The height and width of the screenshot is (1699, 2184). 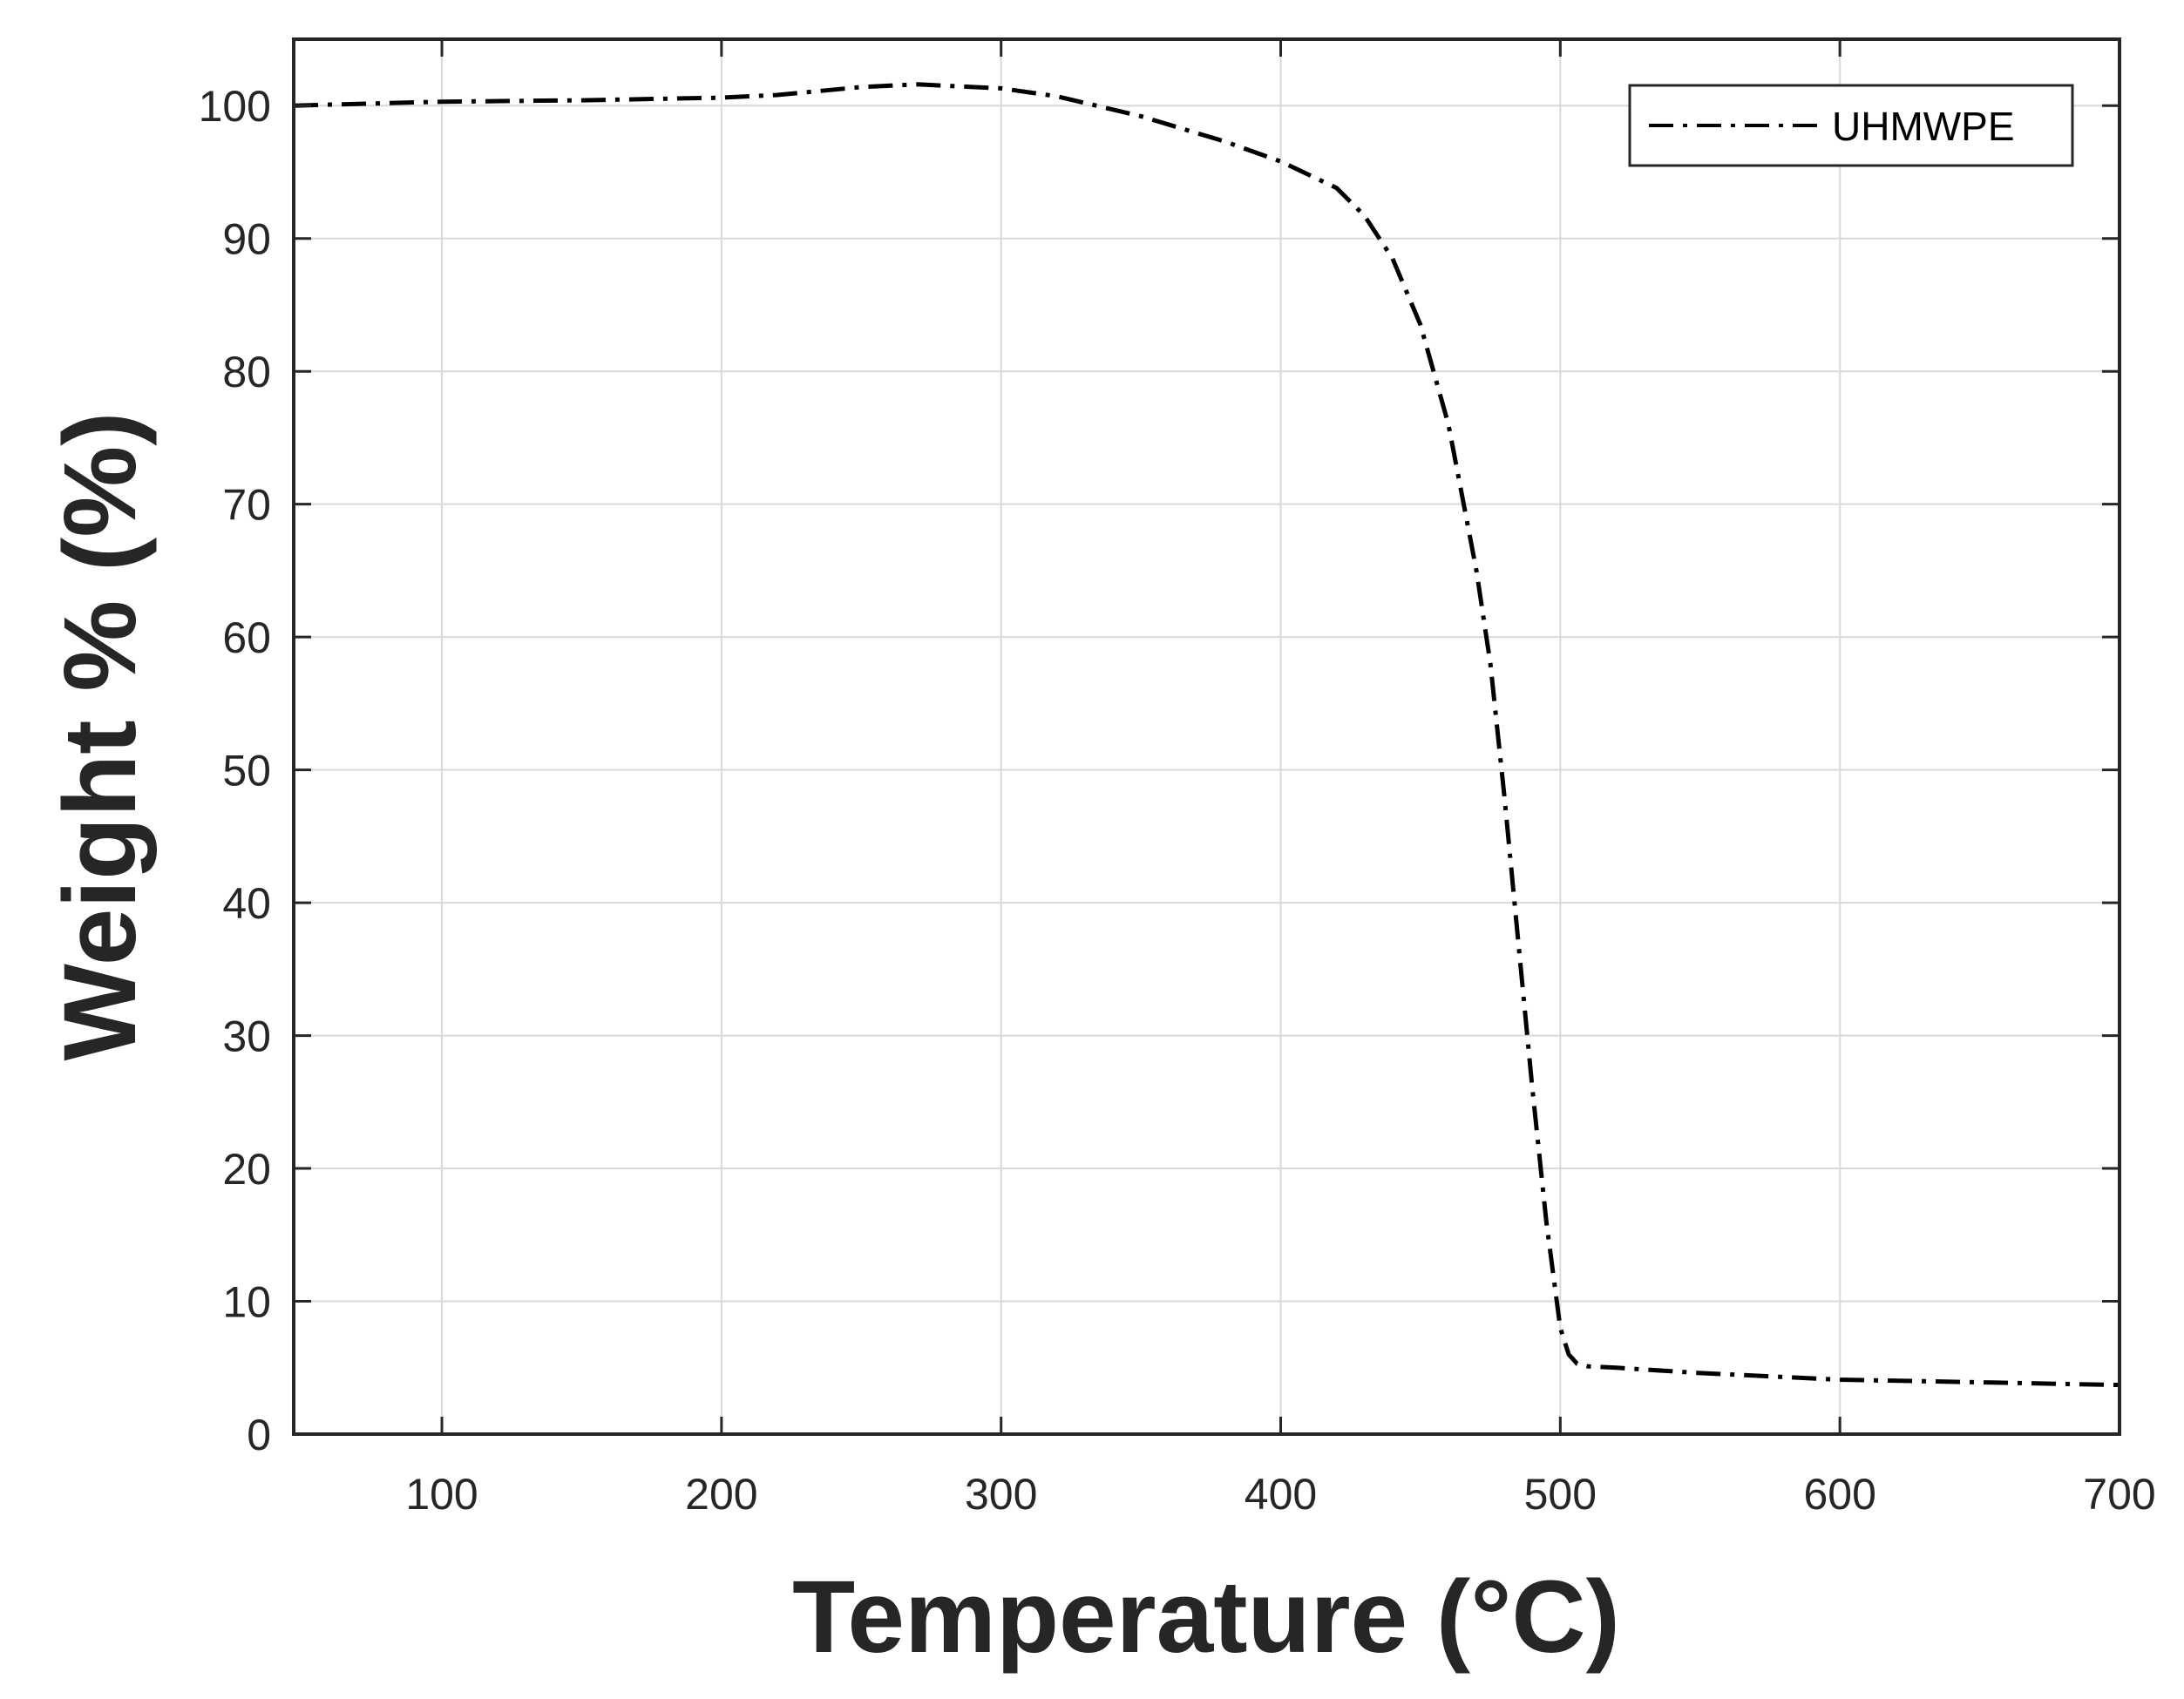 I want to click on legend-label-uhmwpe: UHMWPE, so click(x=1923, y=126).